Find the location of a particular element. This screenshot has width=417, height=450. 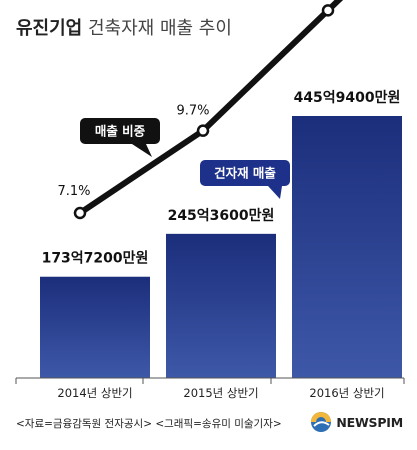

bar-value-label-2: 245억3600만원 is located at coordinates (221, 216).